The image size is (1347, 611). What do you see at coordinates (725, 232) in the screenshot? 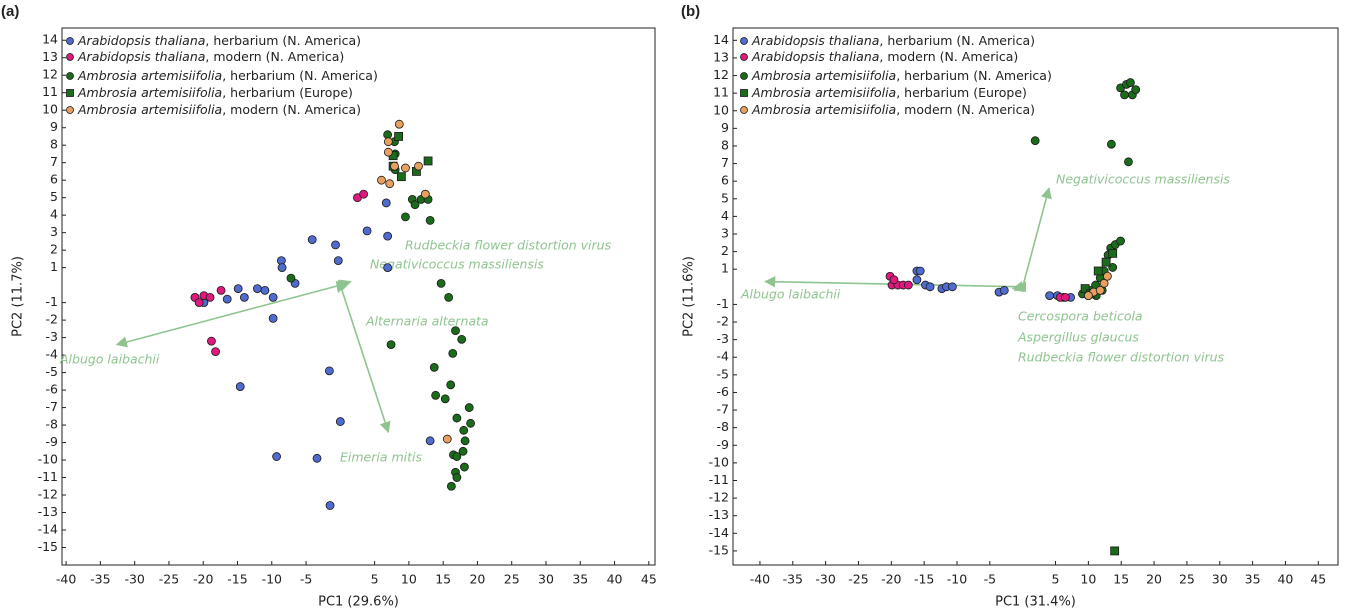
I see `y-tick-label: 3` at bounding box center [725, 232].